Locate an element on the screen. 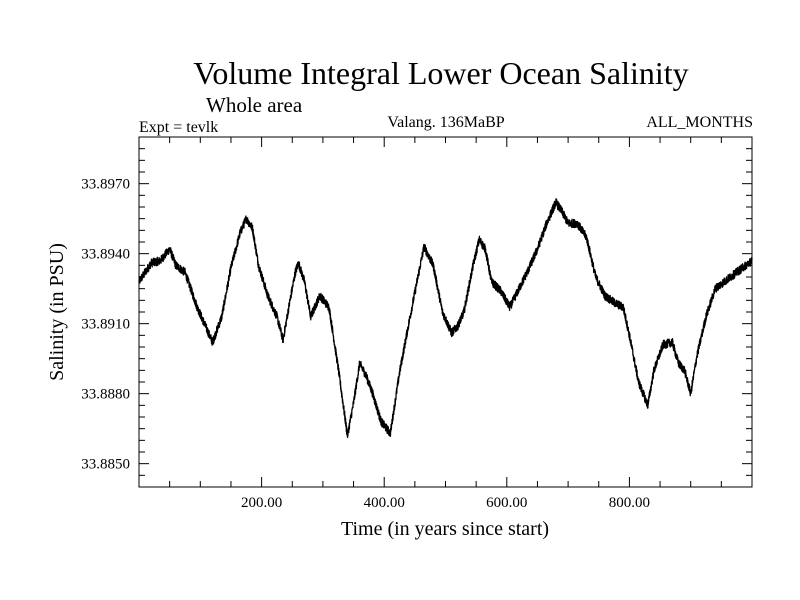 This screenshot has width=800, height=600. x-tick-label: 600.00 is located at coordinates (506, 503).